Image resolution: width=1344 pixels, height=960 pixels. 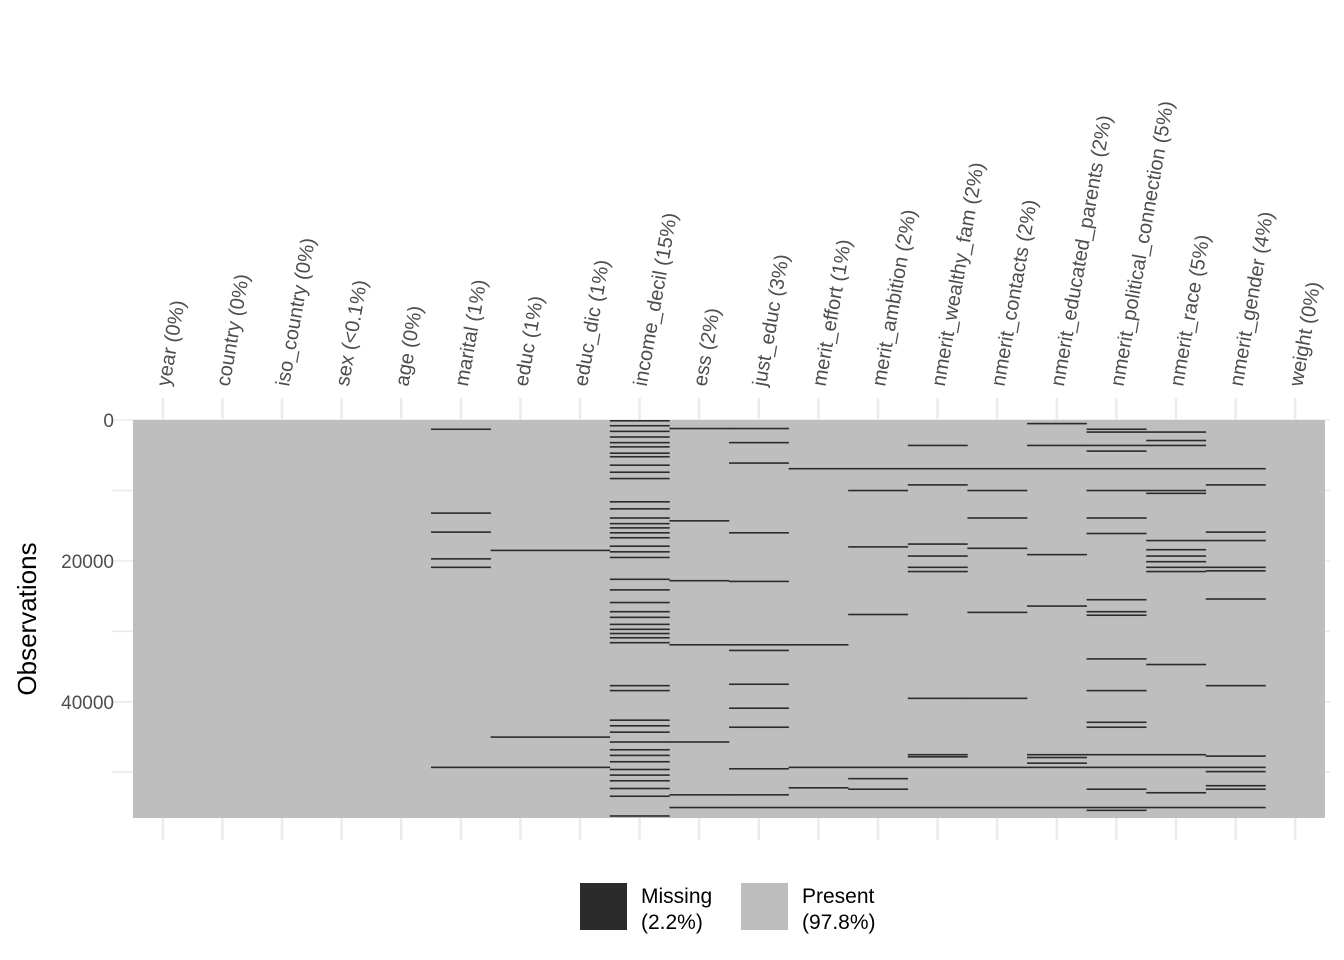 What do you see at coordinates (1252, 299) in the screenshot?
I see `column-label: nmerit_gender (4%)` at bounding box center [1252, 299].